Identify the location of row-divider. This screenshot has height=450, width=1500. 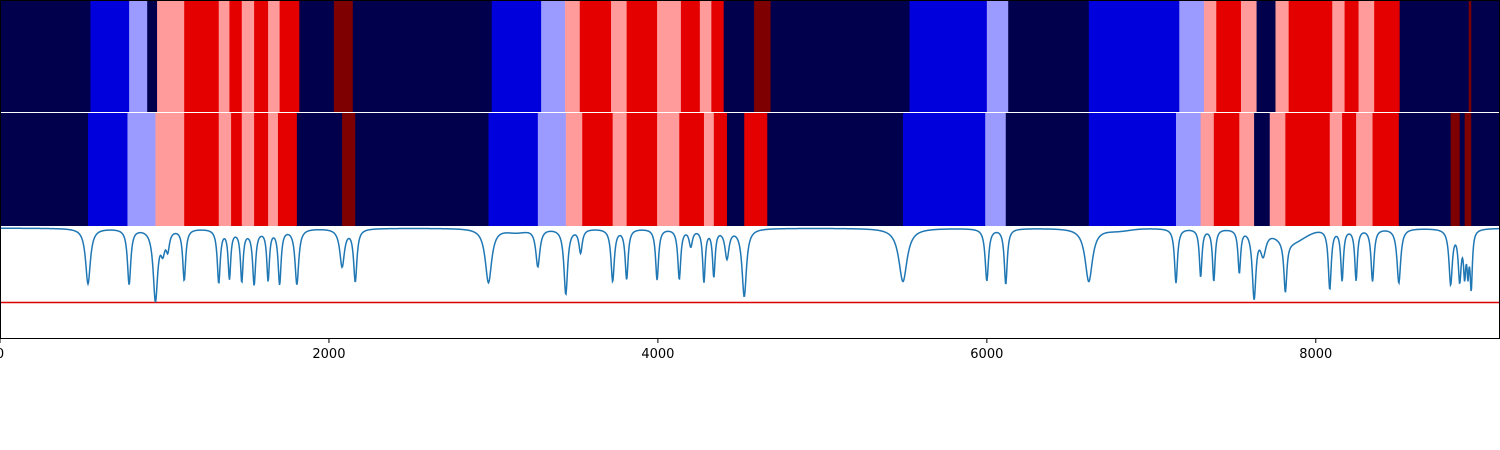
(750, 112).